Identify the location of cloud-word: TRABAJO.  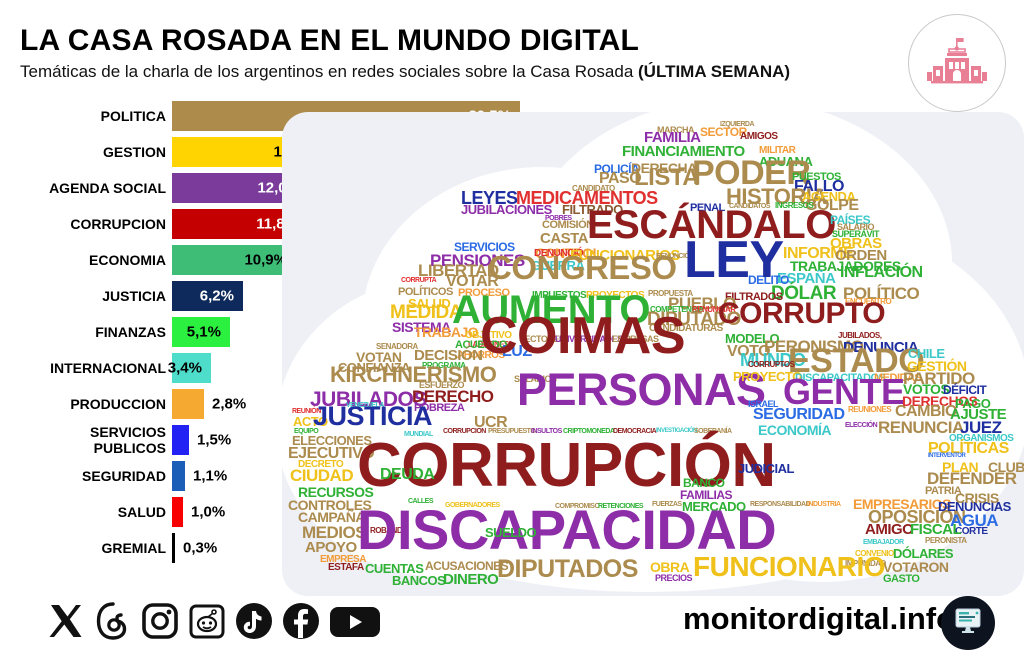
(446, 332).